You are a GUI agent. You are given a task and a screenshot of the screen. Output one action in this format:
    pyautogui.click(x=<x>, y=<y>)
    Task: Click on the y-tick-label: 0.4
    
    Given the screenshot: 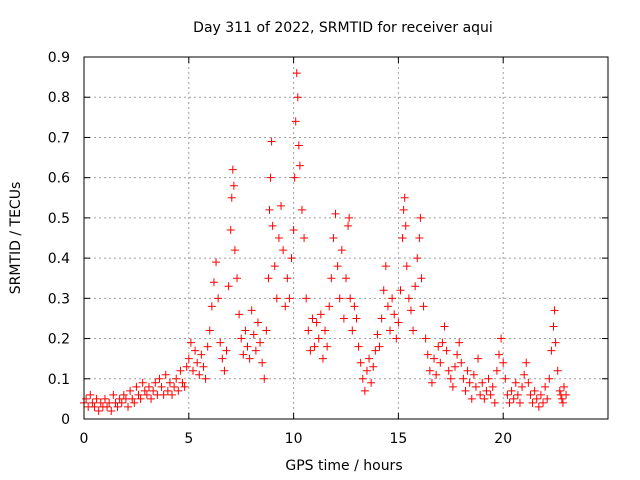 What is the action you would take?
    pyautogui.click(x=59, y=259)
    